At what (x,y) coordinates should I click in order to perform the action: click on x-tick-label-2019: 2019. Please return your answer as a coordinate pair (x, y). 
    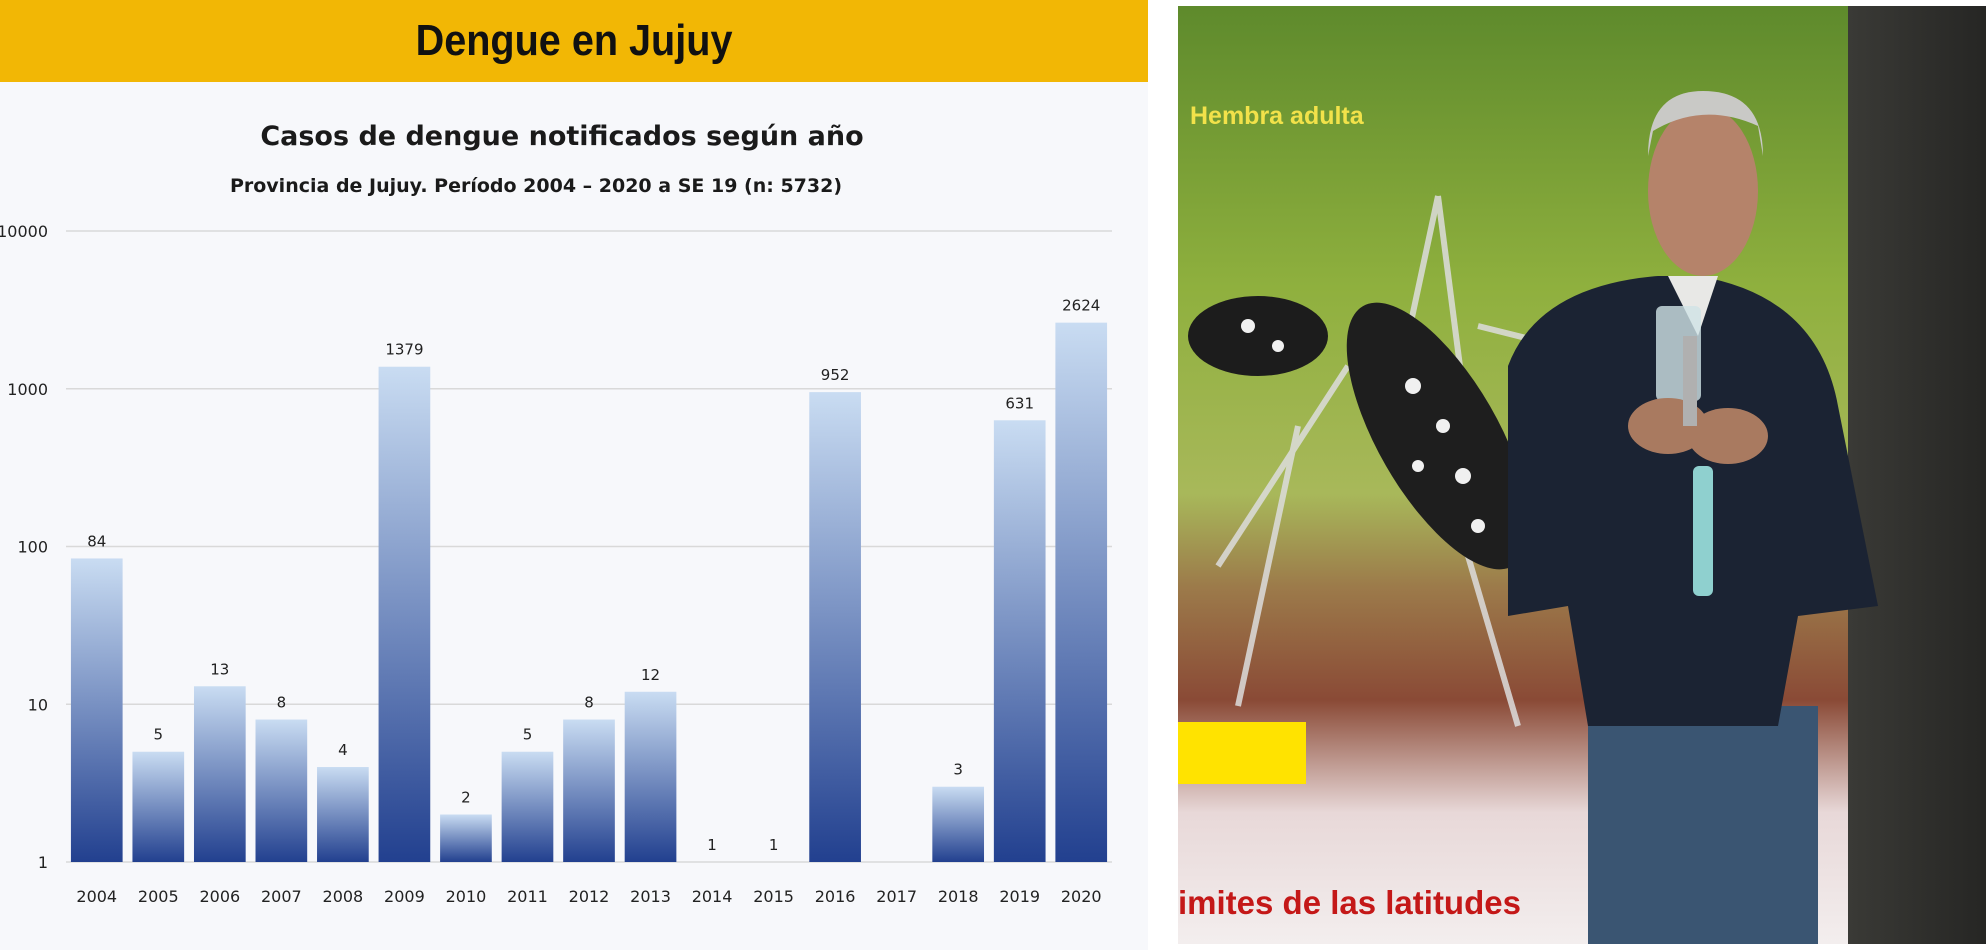
    Looking at the image, I should click on (1019, 896).